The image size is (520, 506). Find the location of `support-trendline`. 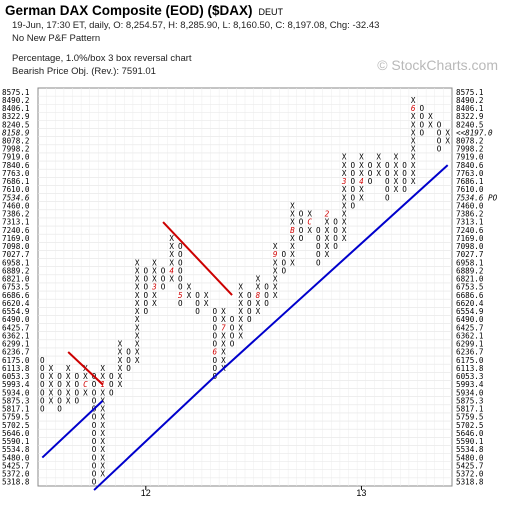

support-trendline is located at coordinates (72, 429).